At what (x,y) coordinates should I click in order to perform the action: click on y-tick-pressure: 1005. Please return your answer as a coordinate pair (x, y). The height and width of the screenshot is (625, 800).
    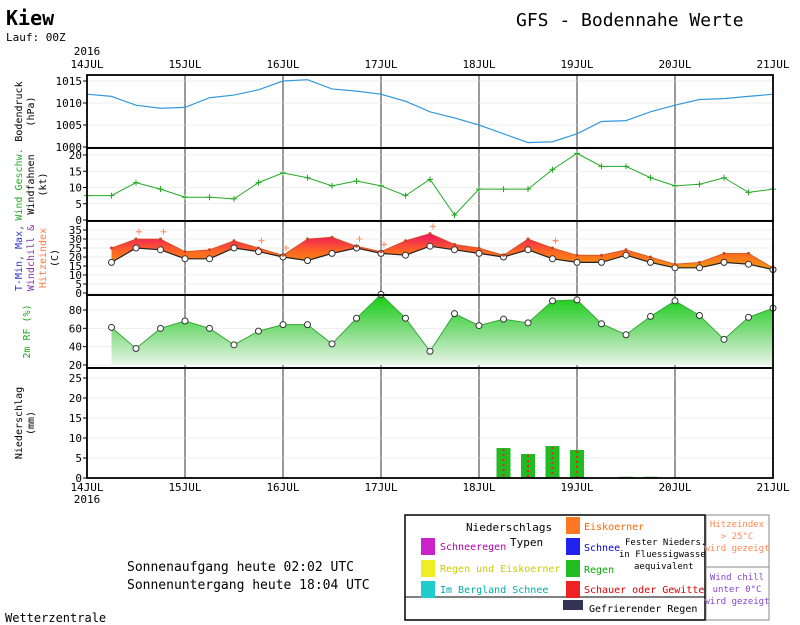
    Looking at the image, I should click on (69, 125).